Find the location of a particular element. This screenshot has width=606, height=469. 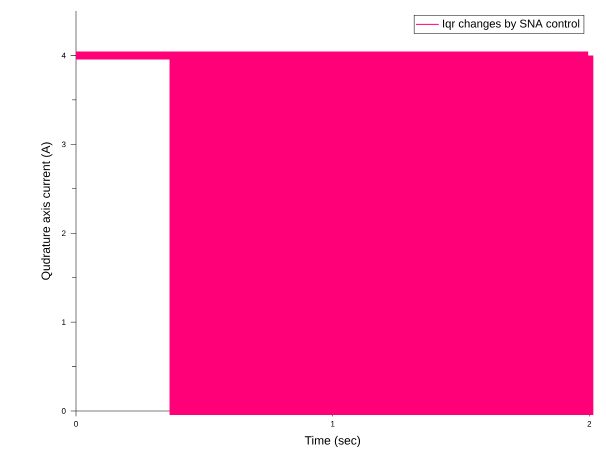

y-tick-label: 4 is located at coordinates (64, 55).